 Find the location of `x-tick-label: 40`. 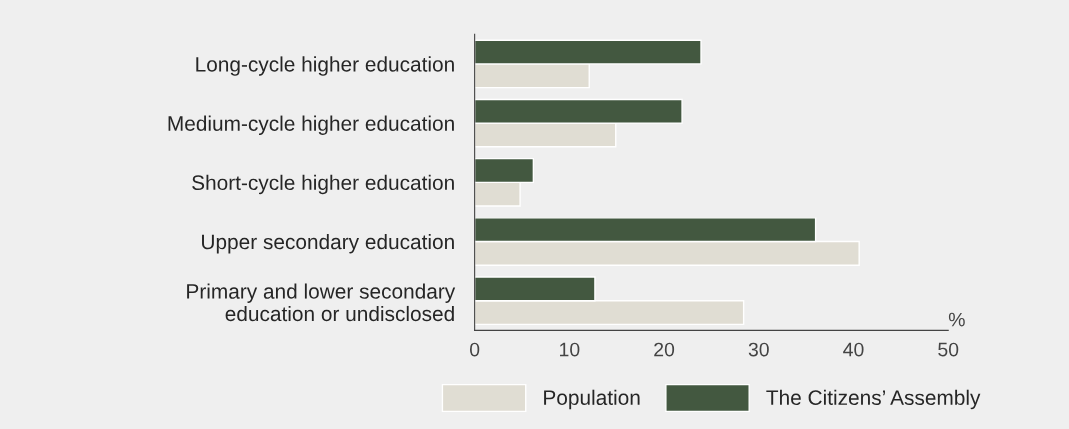

x-tick-label: 40 is located at coordinates (853, 349).